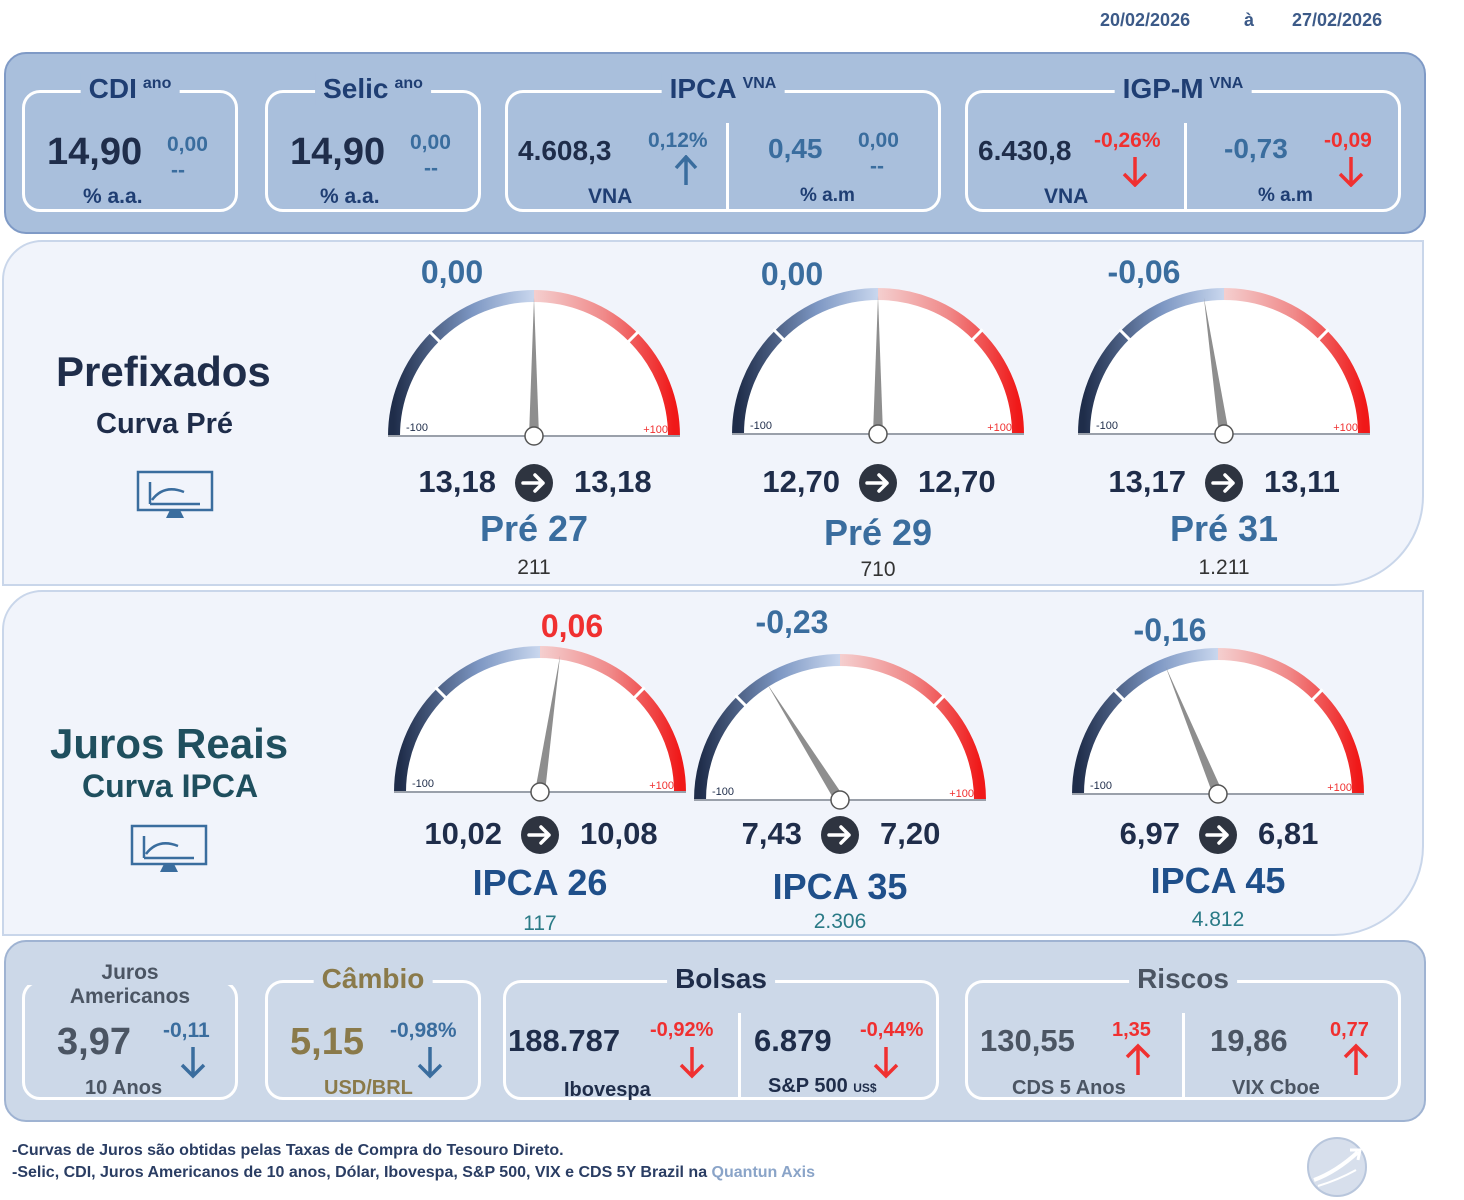  Describe the element at coordinates (165, 424) in the screenshot. I see `prefixados-subtitle: Curva Pré` at that location.